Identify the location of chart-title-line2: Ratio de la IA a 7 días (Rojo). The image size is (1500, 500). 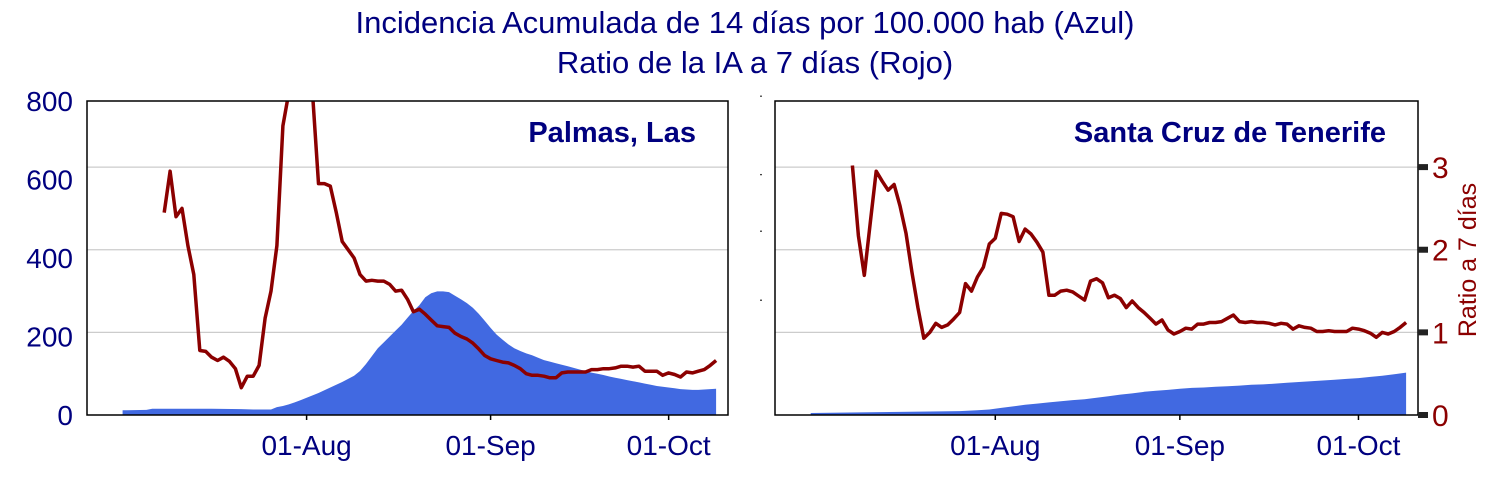
(755, 62).